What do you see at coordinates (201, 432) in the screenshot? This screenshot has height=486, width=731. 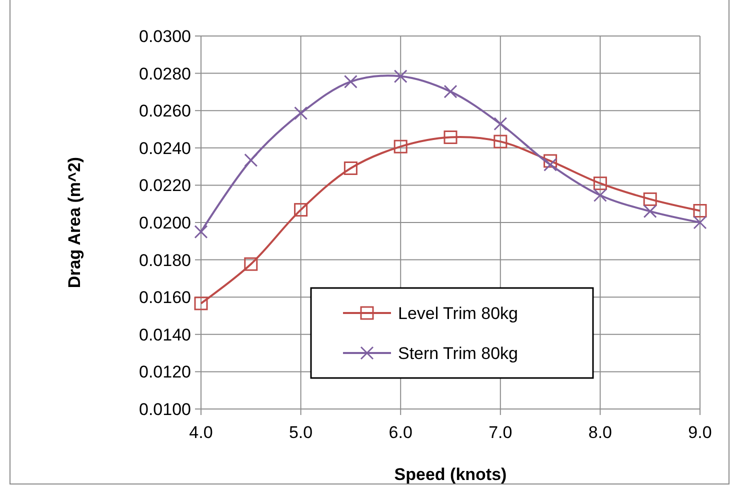 I see `x-tick-label: 4.0` at bounding box center [201, 432].